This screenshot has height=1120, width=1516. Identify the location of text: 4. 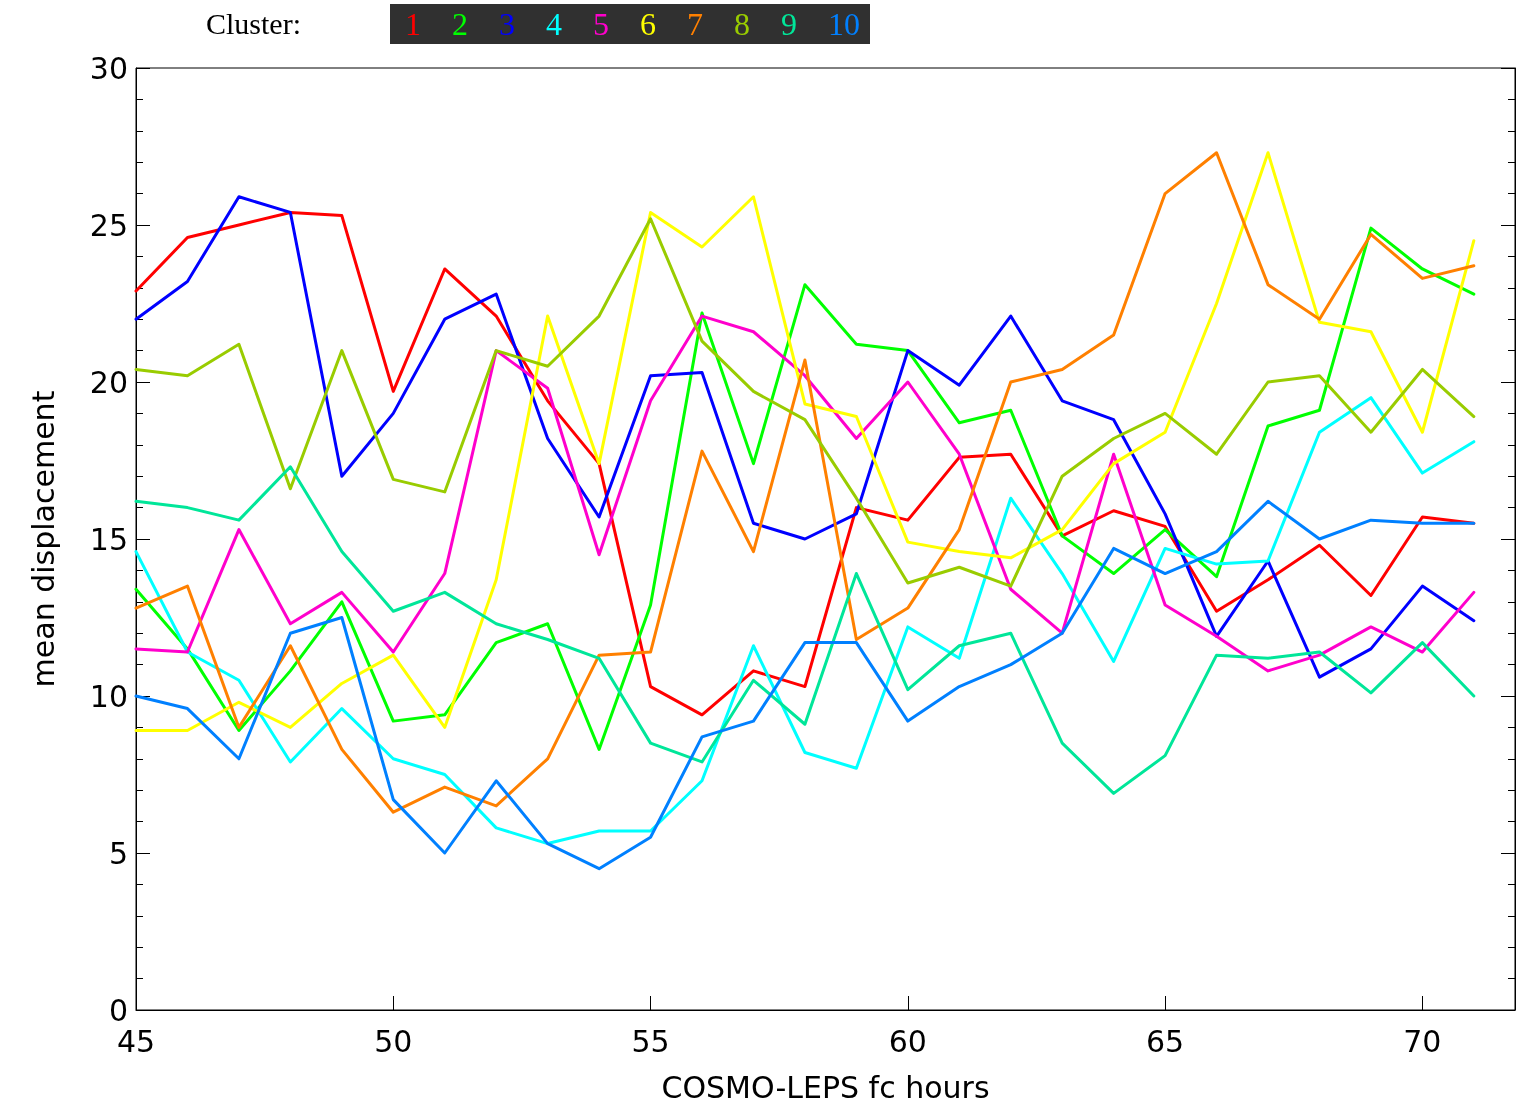
(554, 24).